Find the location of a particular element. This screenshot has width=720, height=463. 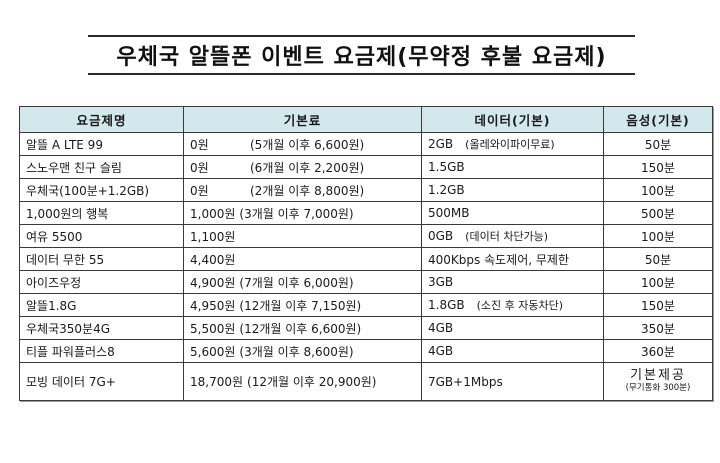

data-note: (올레와이파이무료) is located at coordinates (510, 144).